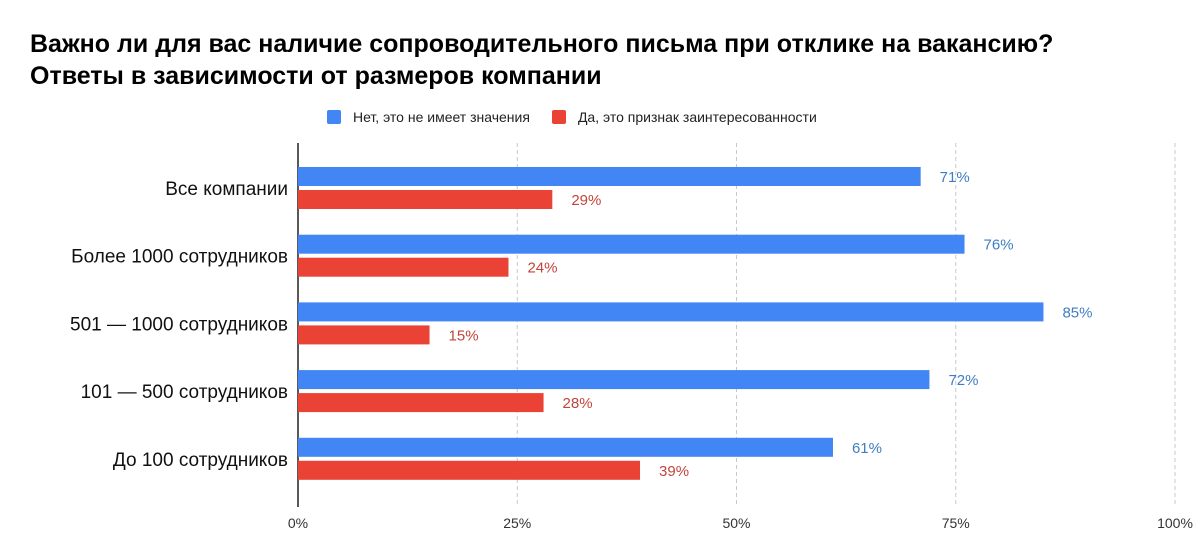 This screenshot has width=1200, height=559. I want to click on x-tick-label-50: 50%, so click(736, 523).